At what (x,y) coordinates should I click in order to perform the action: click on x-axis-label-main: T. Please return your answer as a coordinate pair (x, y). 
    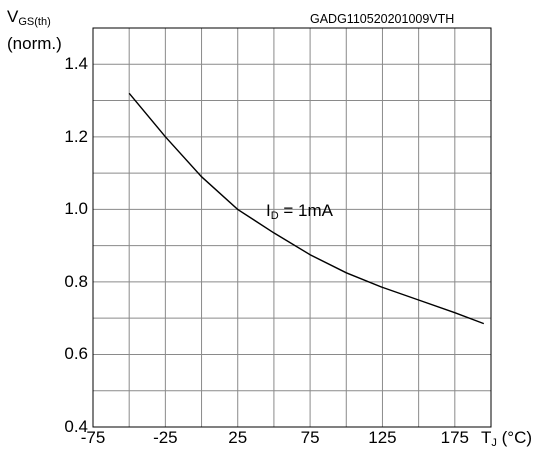
    Looking at the image, I should click on (486, 437).